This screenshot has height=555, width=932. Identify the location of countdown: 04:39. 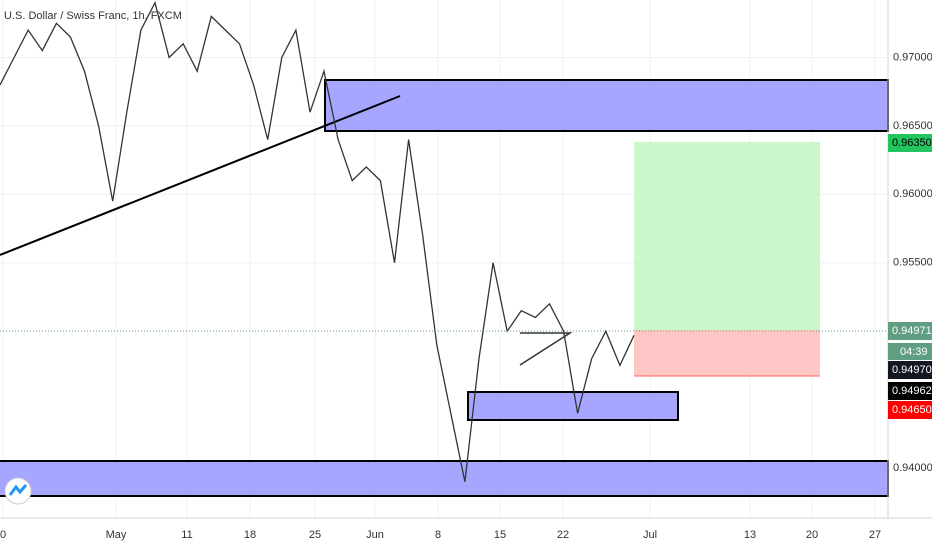
(914, 352).